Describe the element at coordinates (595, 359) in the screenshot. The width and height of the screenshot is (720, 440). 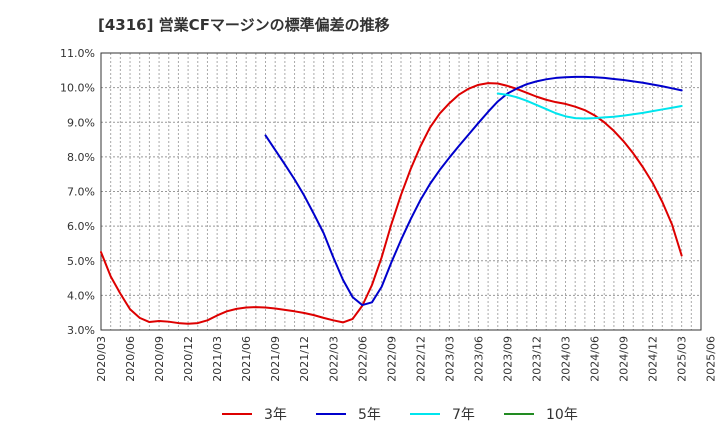
I see `x-tick-label: 2024/06` at that location.